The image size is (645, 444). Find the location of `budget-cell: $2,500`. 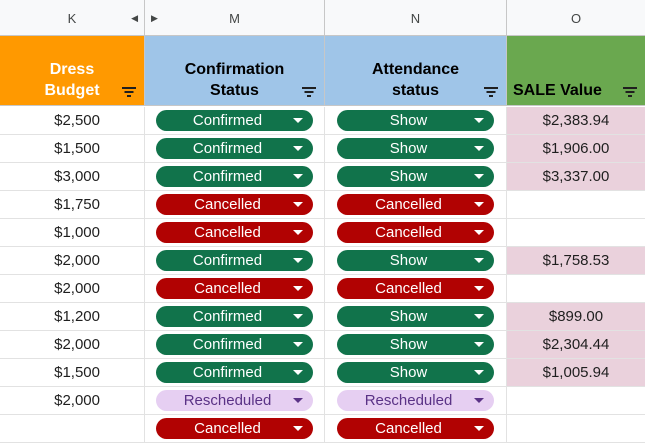

budget-cell: $2,500 is located at coordinates (72, 121).